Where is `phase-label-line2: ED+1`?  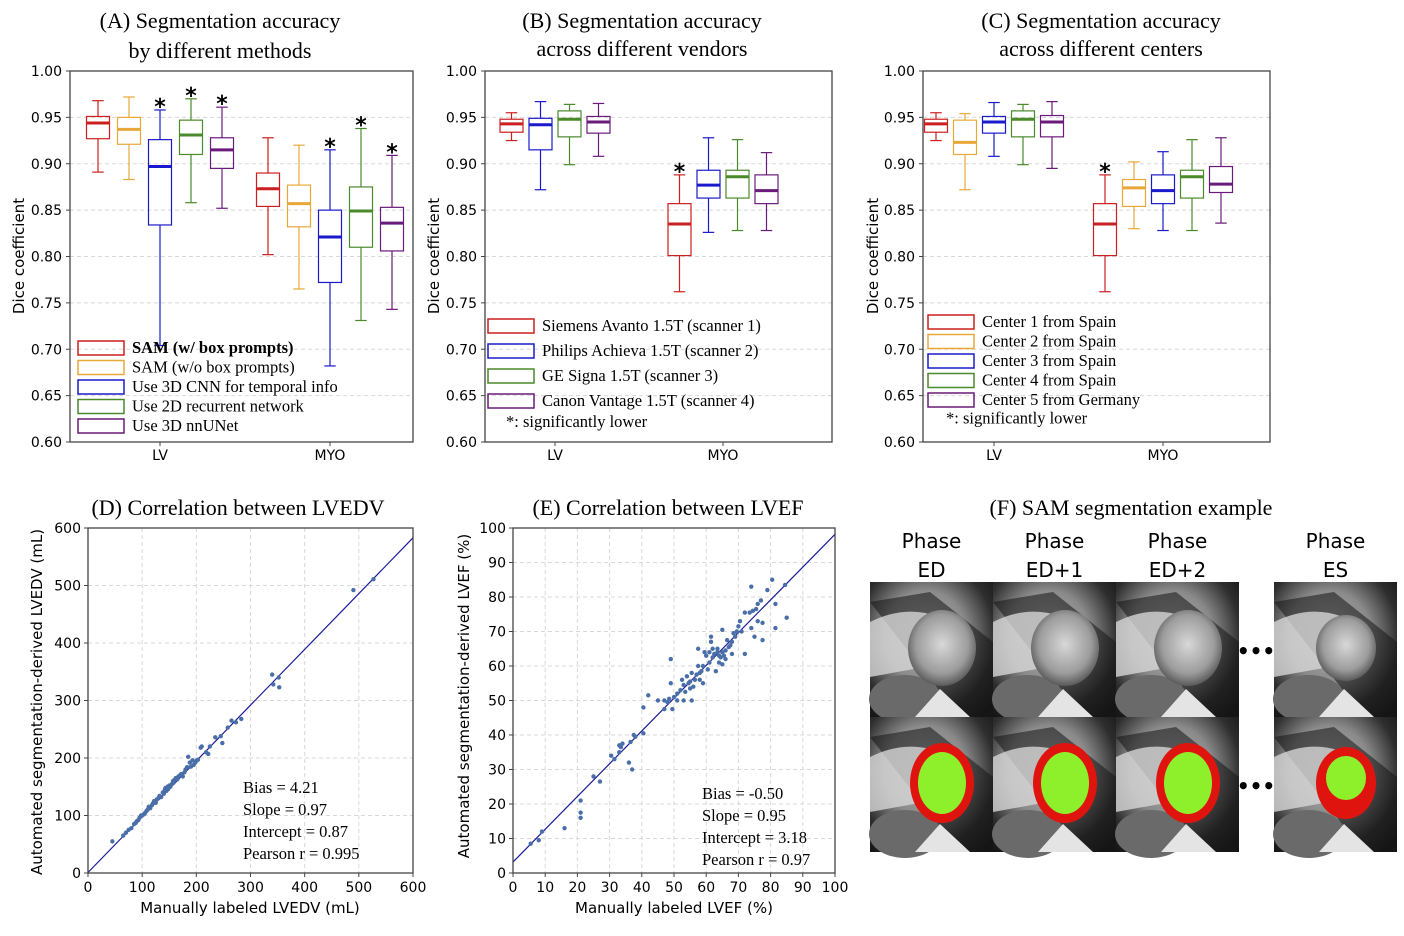 phase-label-line2: ED+1 is located at coordinates (1055, 570).